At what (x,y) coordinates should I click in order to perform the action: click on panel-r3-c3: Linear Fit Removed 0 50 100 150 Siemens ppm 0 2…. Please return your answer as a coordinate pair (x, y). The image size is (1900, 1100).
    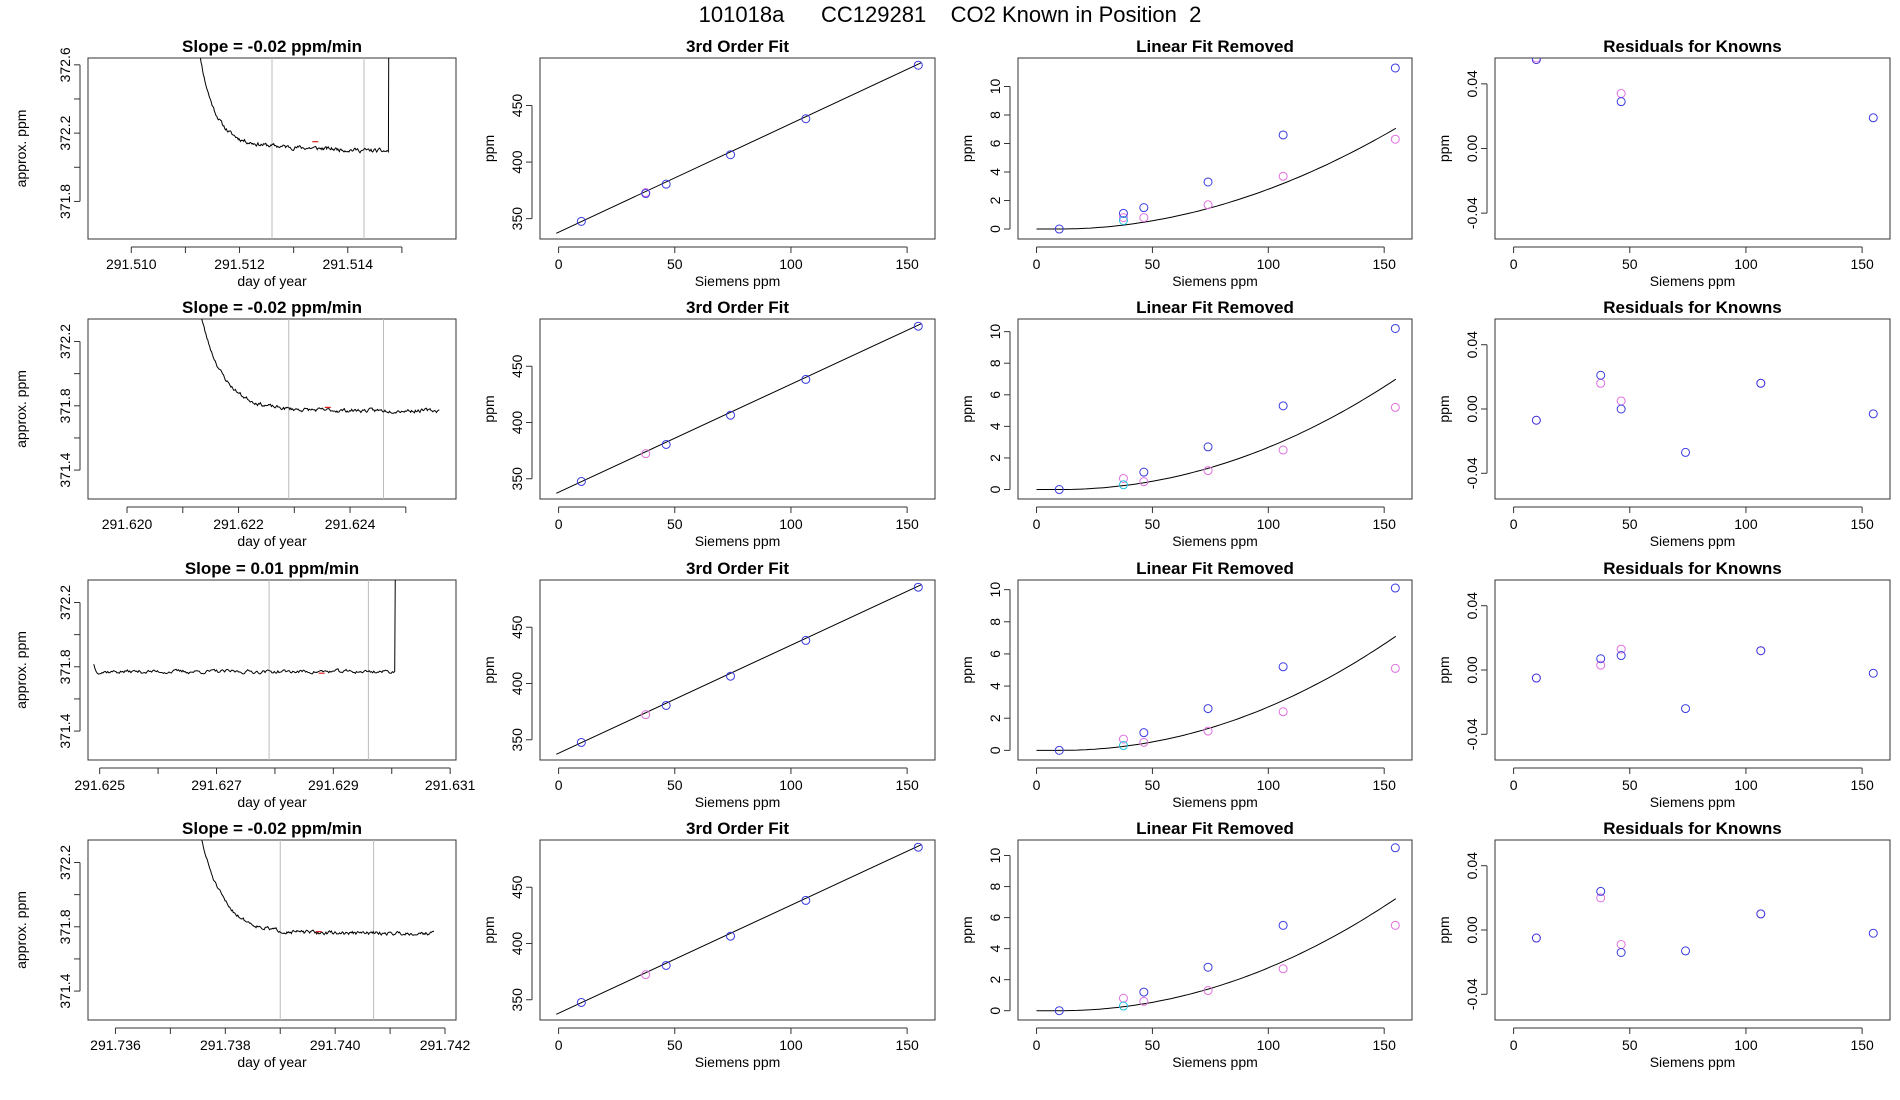
    Looking at the image, I should click on (1186, 684).